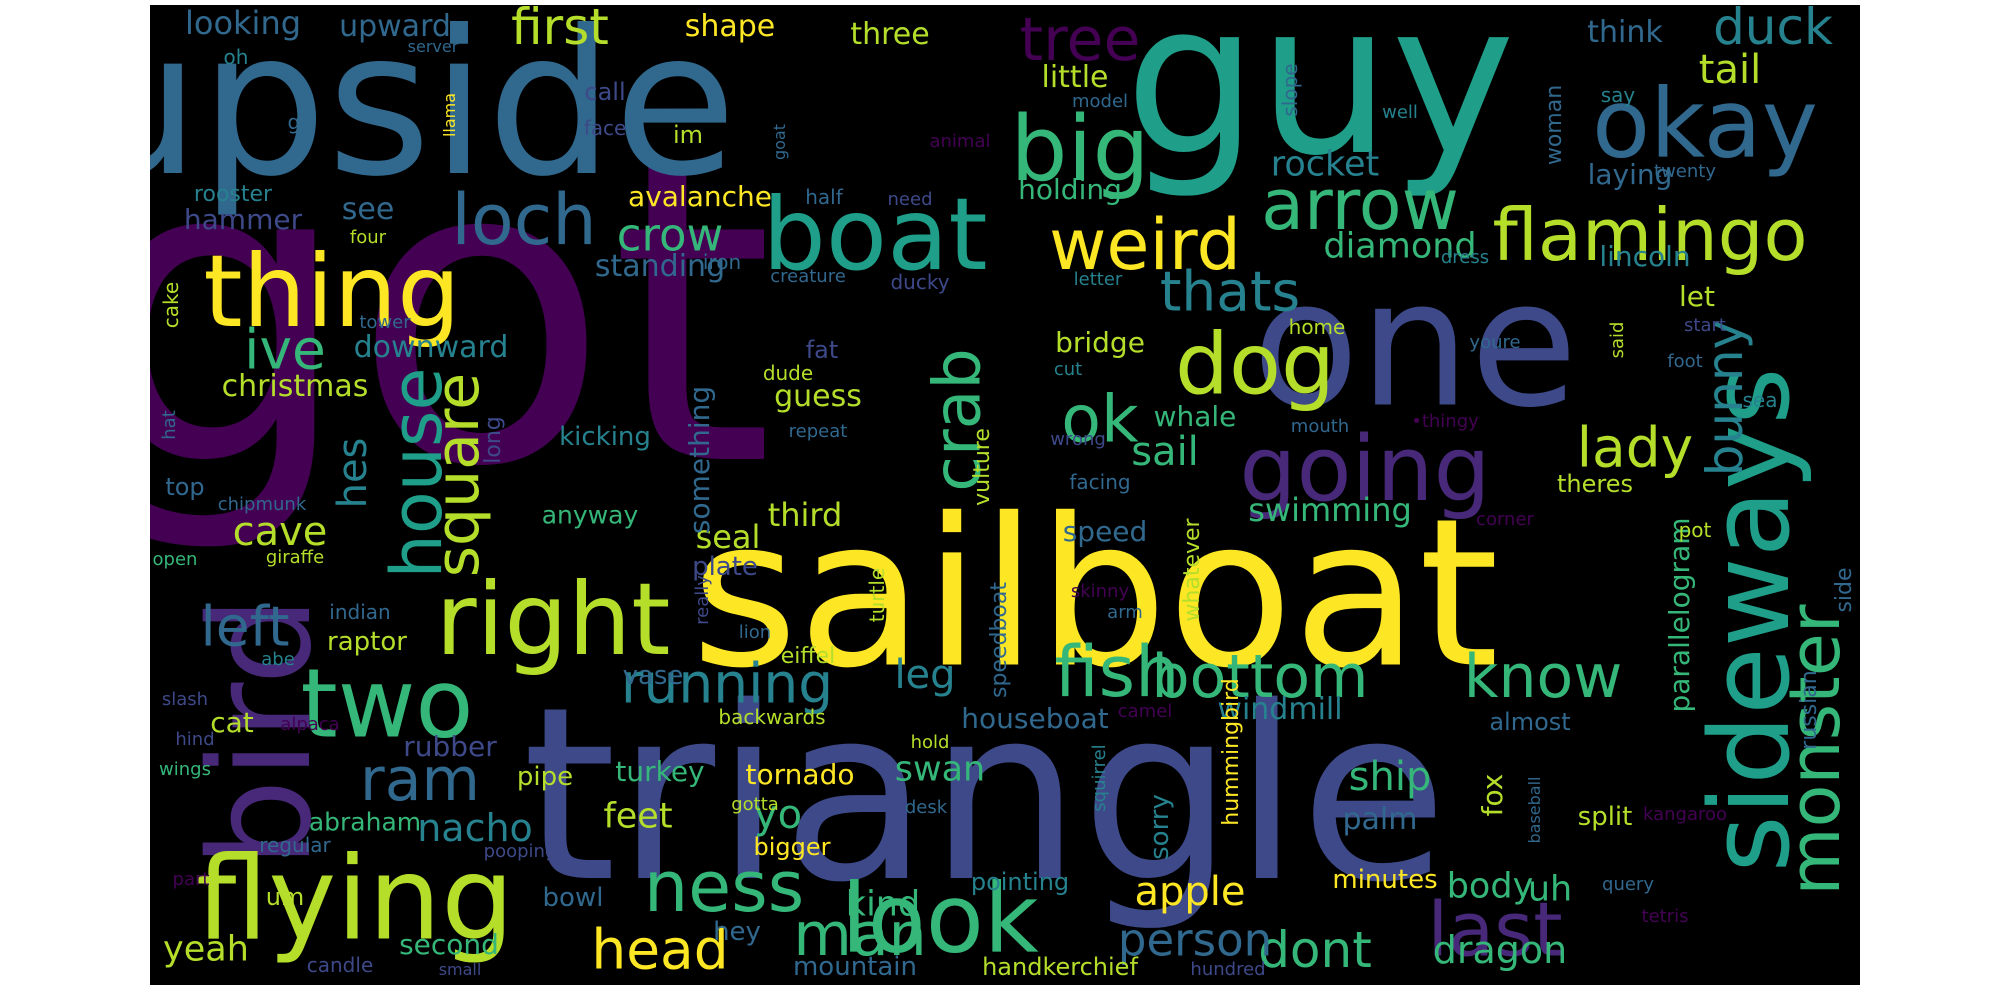 The width and height of the screenshot is (2000, 1000). What do you see at coordinates (702, 600) in the screenshot?
I see `cloud-word: really` at bounding box center [702, 600].